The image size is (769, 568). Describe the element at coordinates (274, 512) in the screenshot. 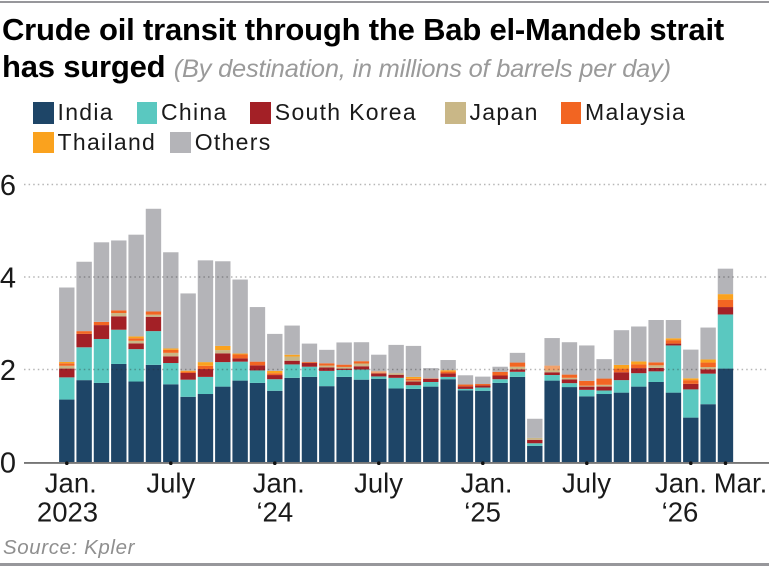

I see `svg-text: ‘24` at that location.